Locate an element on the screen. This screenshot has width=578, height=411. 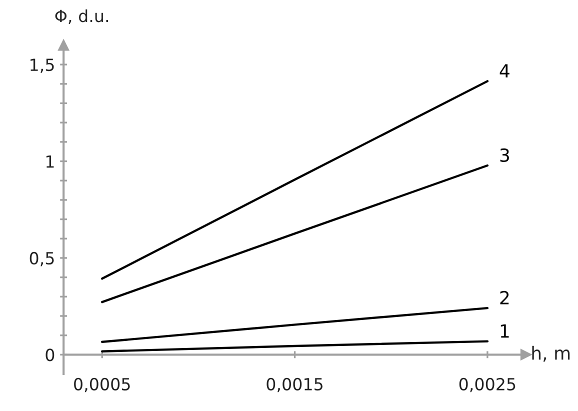
y-tick-label: 0,5 is located at coordinates (42, 259).